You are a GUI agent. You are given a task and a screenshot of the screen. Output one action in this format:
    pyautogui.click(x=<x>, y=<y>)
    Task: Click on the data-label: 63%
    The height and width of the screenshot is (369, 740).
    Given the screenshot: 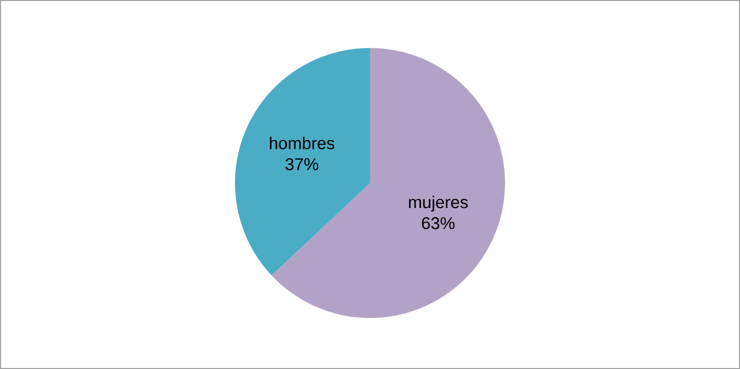 What is the action you would take?
    pyautogui.click(x=438, y=223)
    